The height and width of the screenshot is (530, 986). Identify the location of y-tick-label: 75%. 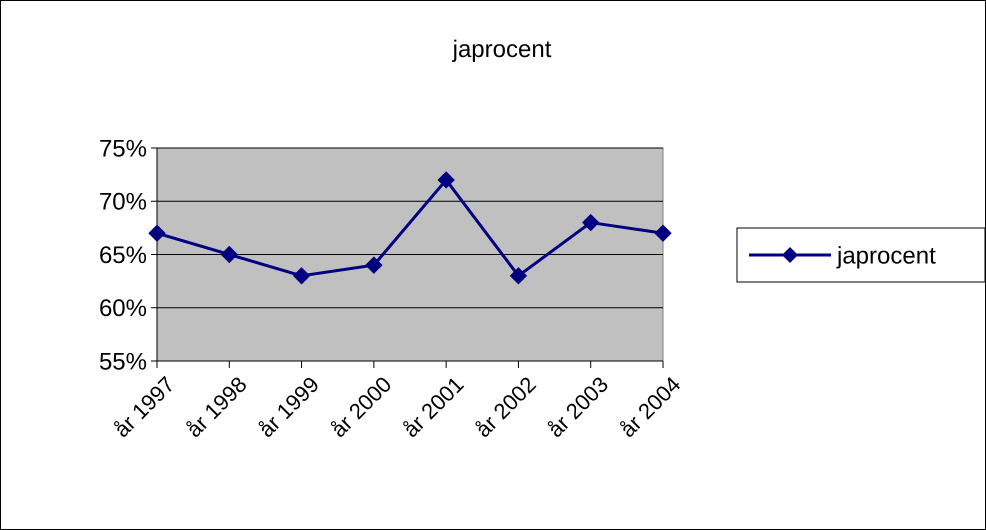
(122, 148).